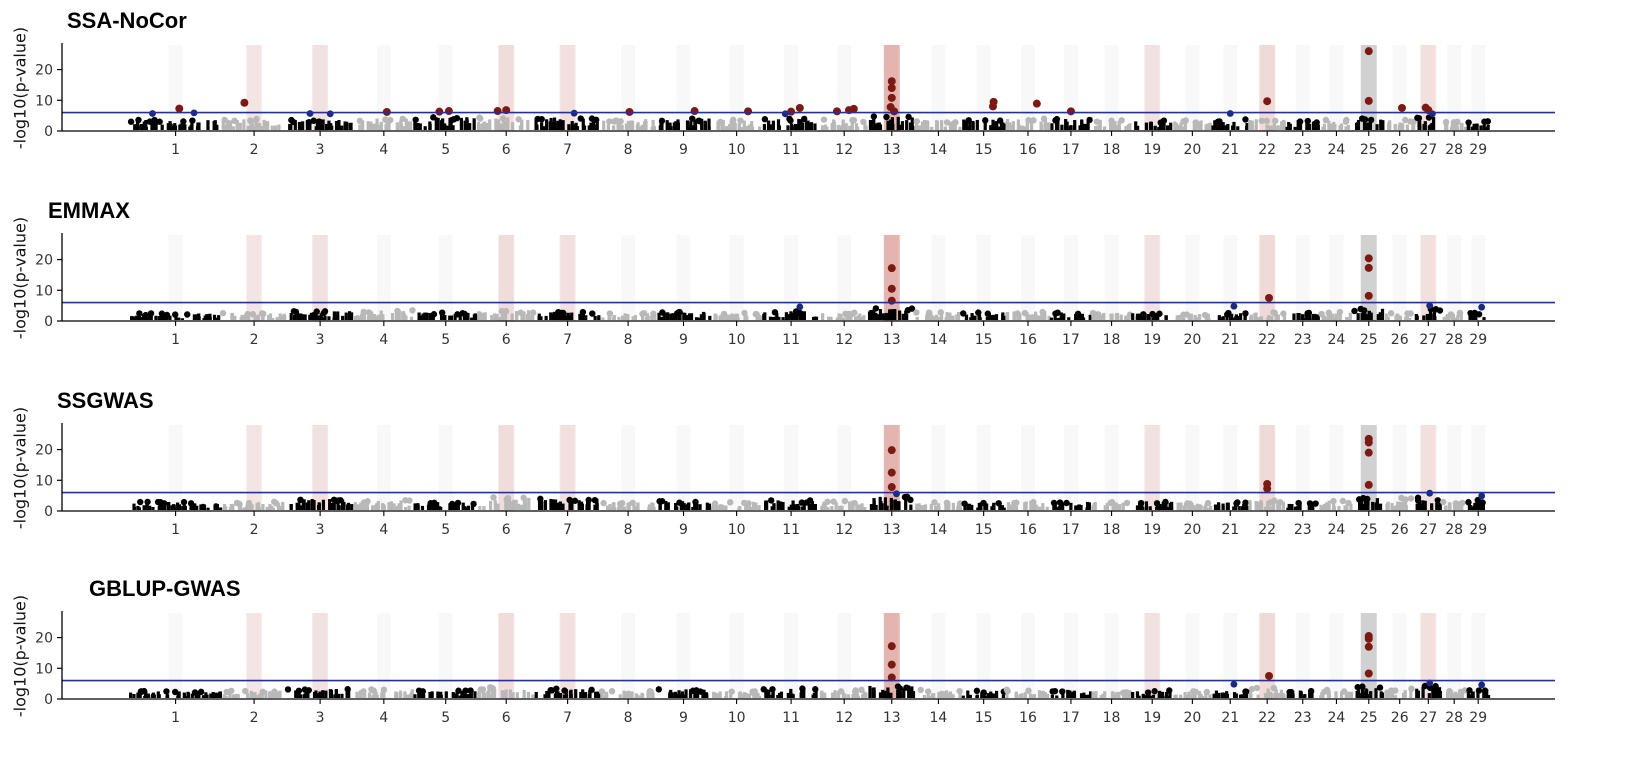 The width and height of the screenshot is (1650, 762). I want to click on x-tick-label: 21, so click(1230, 530).